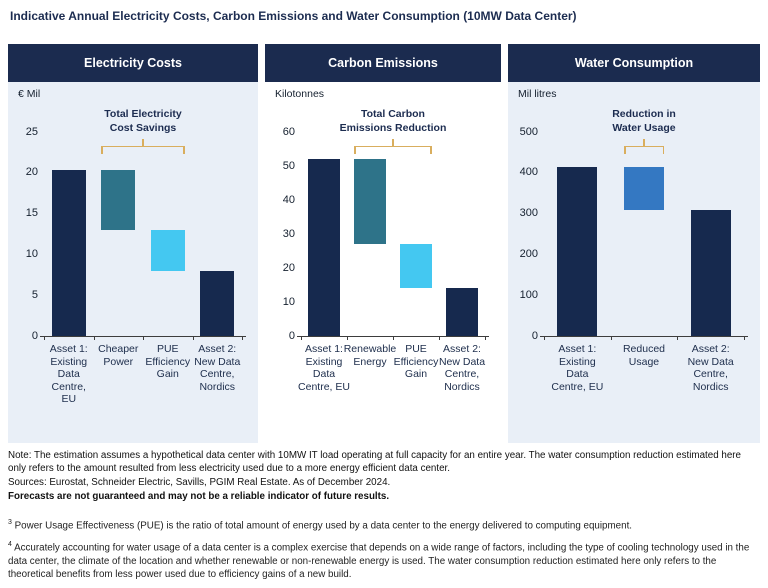 The image size is (768, 588). I want to click on annotation-label: Total Electricity Cost Savings, so click(143, 121).